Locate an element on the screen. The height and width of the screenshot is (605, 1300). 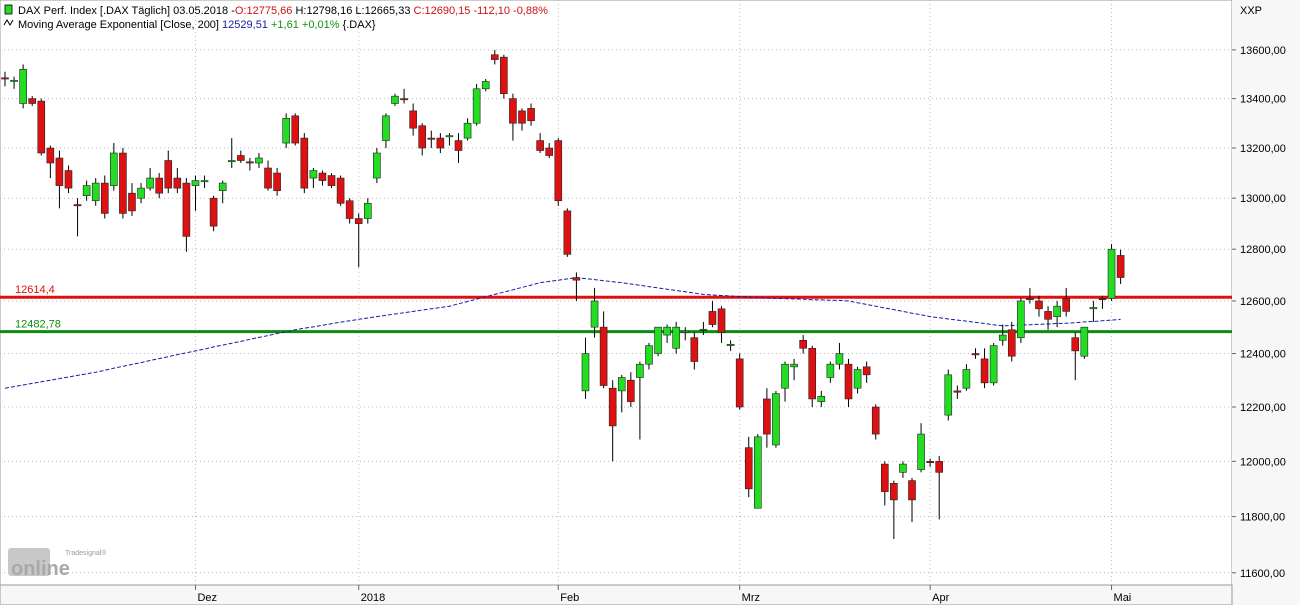
x-tick-label: 2018 is located at coordinates (373, 598).